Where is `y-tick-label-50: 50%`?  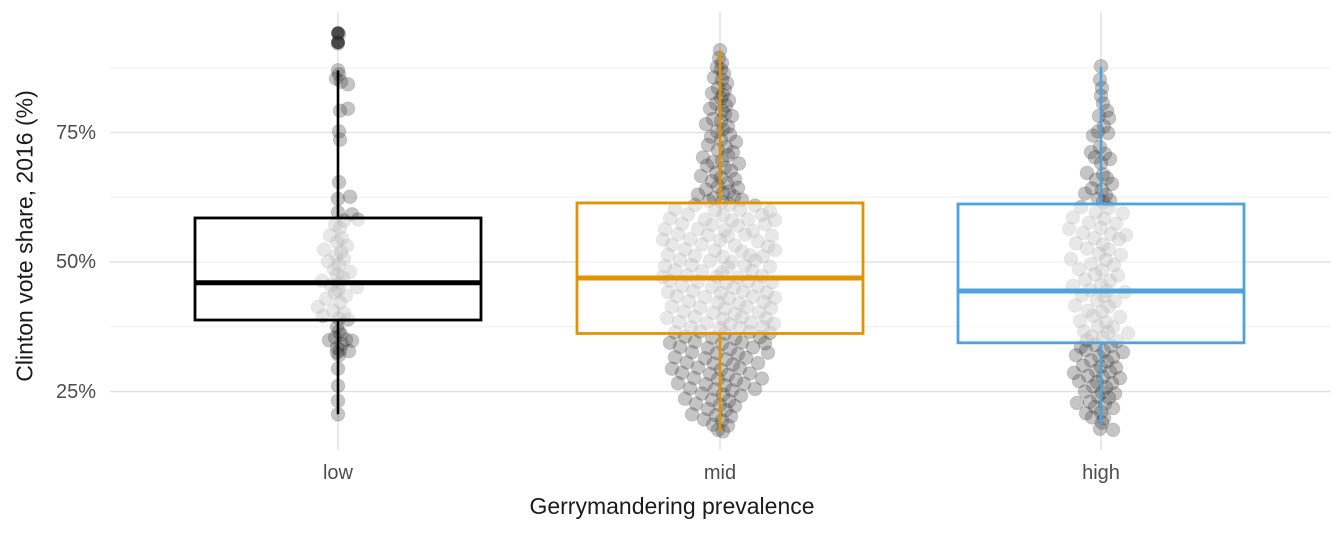
y-tick-label-50: 50% is located at coordinates (75, 262).